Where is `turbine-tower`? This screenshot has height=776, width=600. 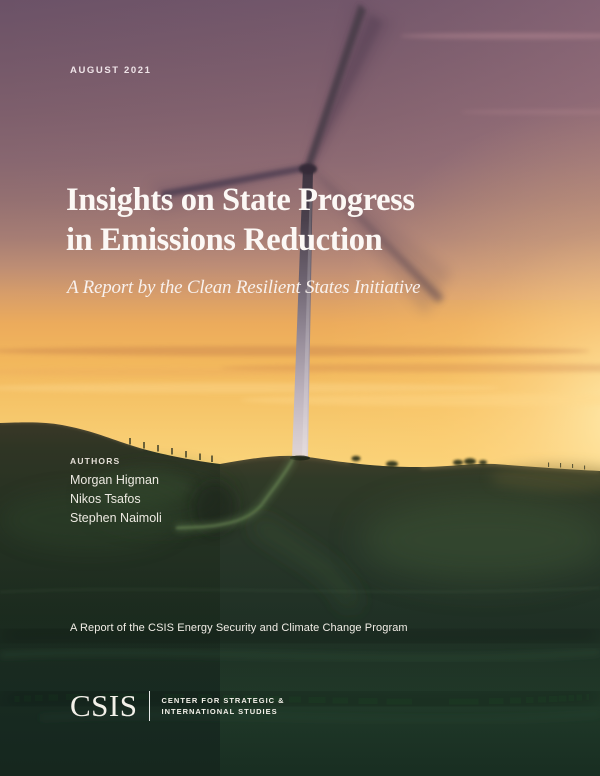
turbine-tower is located at coordinates (302, 313).